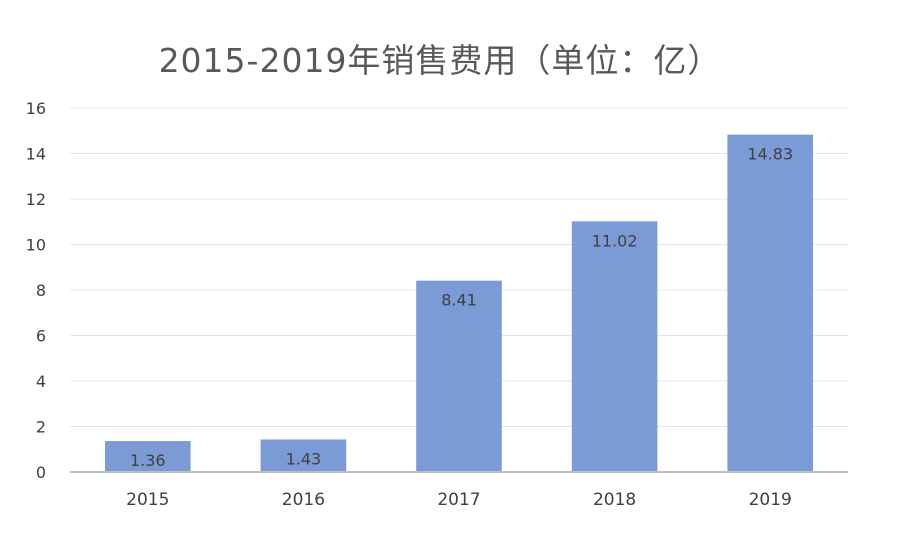 The height and width of the screenshot is (541, 901). What do you see at coordinates (458, 500) in the screenshot?
I see `x-tick-label: 2017` at bounding box center [458, 500].